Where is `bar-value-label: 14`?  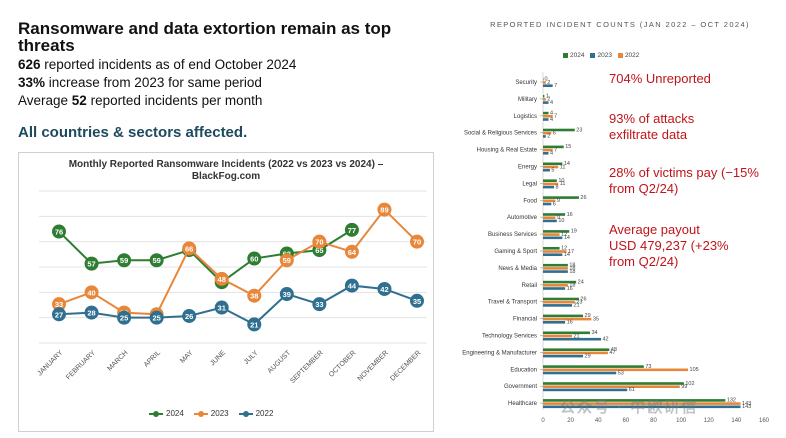 bar-value-label: 14 is located at coordinates (567, 164).